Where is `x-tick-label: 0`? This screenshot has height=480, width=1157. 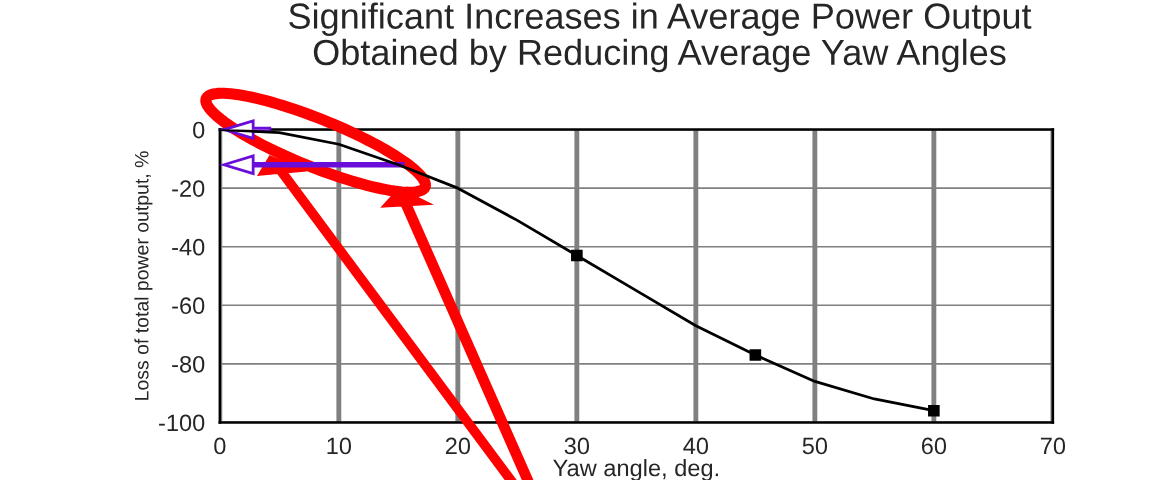
x-tick-label: 0 is located at coordinates (220, 446).